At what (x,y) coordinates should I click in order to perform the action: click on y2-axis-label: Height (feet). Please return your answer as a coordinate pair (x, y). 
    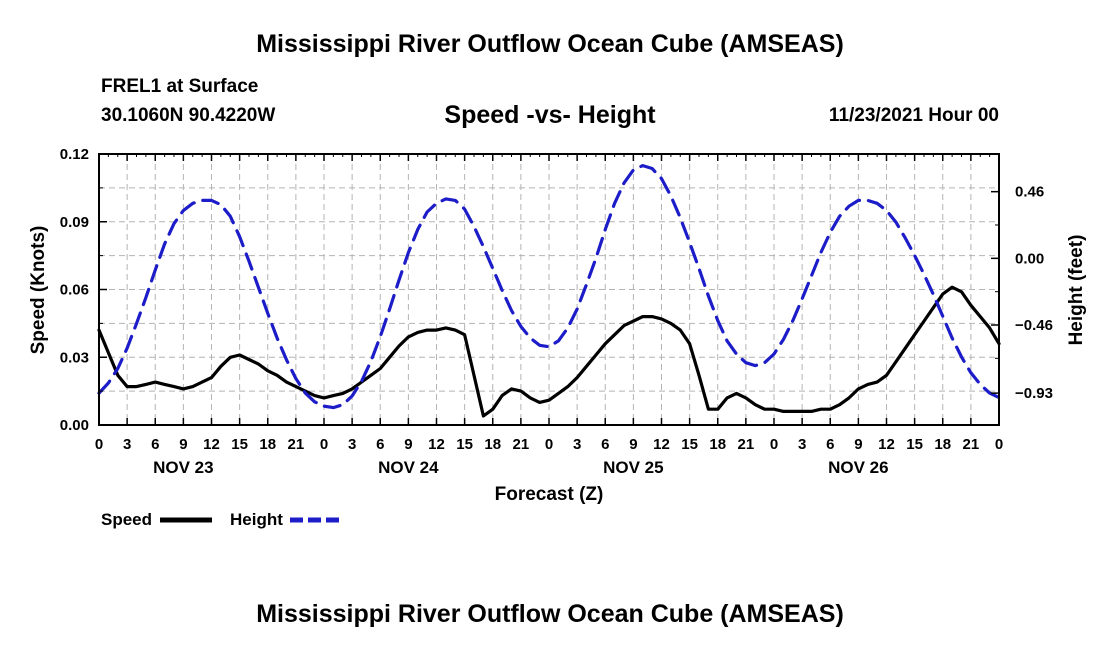
    Looking at the image, I should click on (1076, 290).